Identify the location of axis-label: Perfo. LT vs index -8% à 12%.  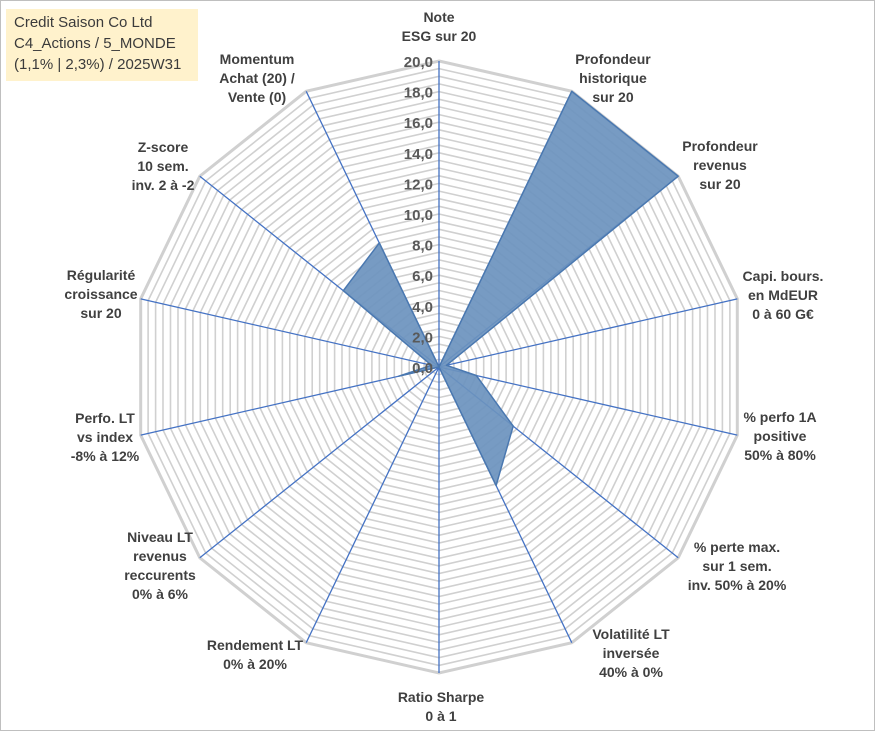
(105, 437).